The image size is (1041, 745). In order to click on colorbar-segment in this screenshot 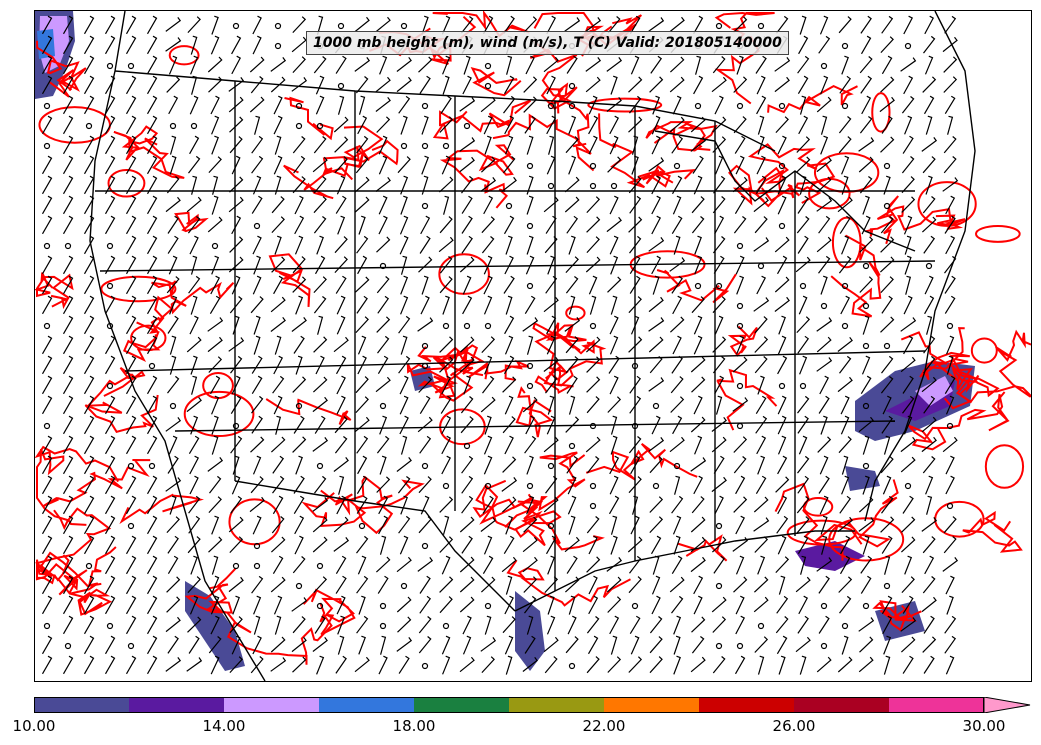, I will do `click(462, 705)`.